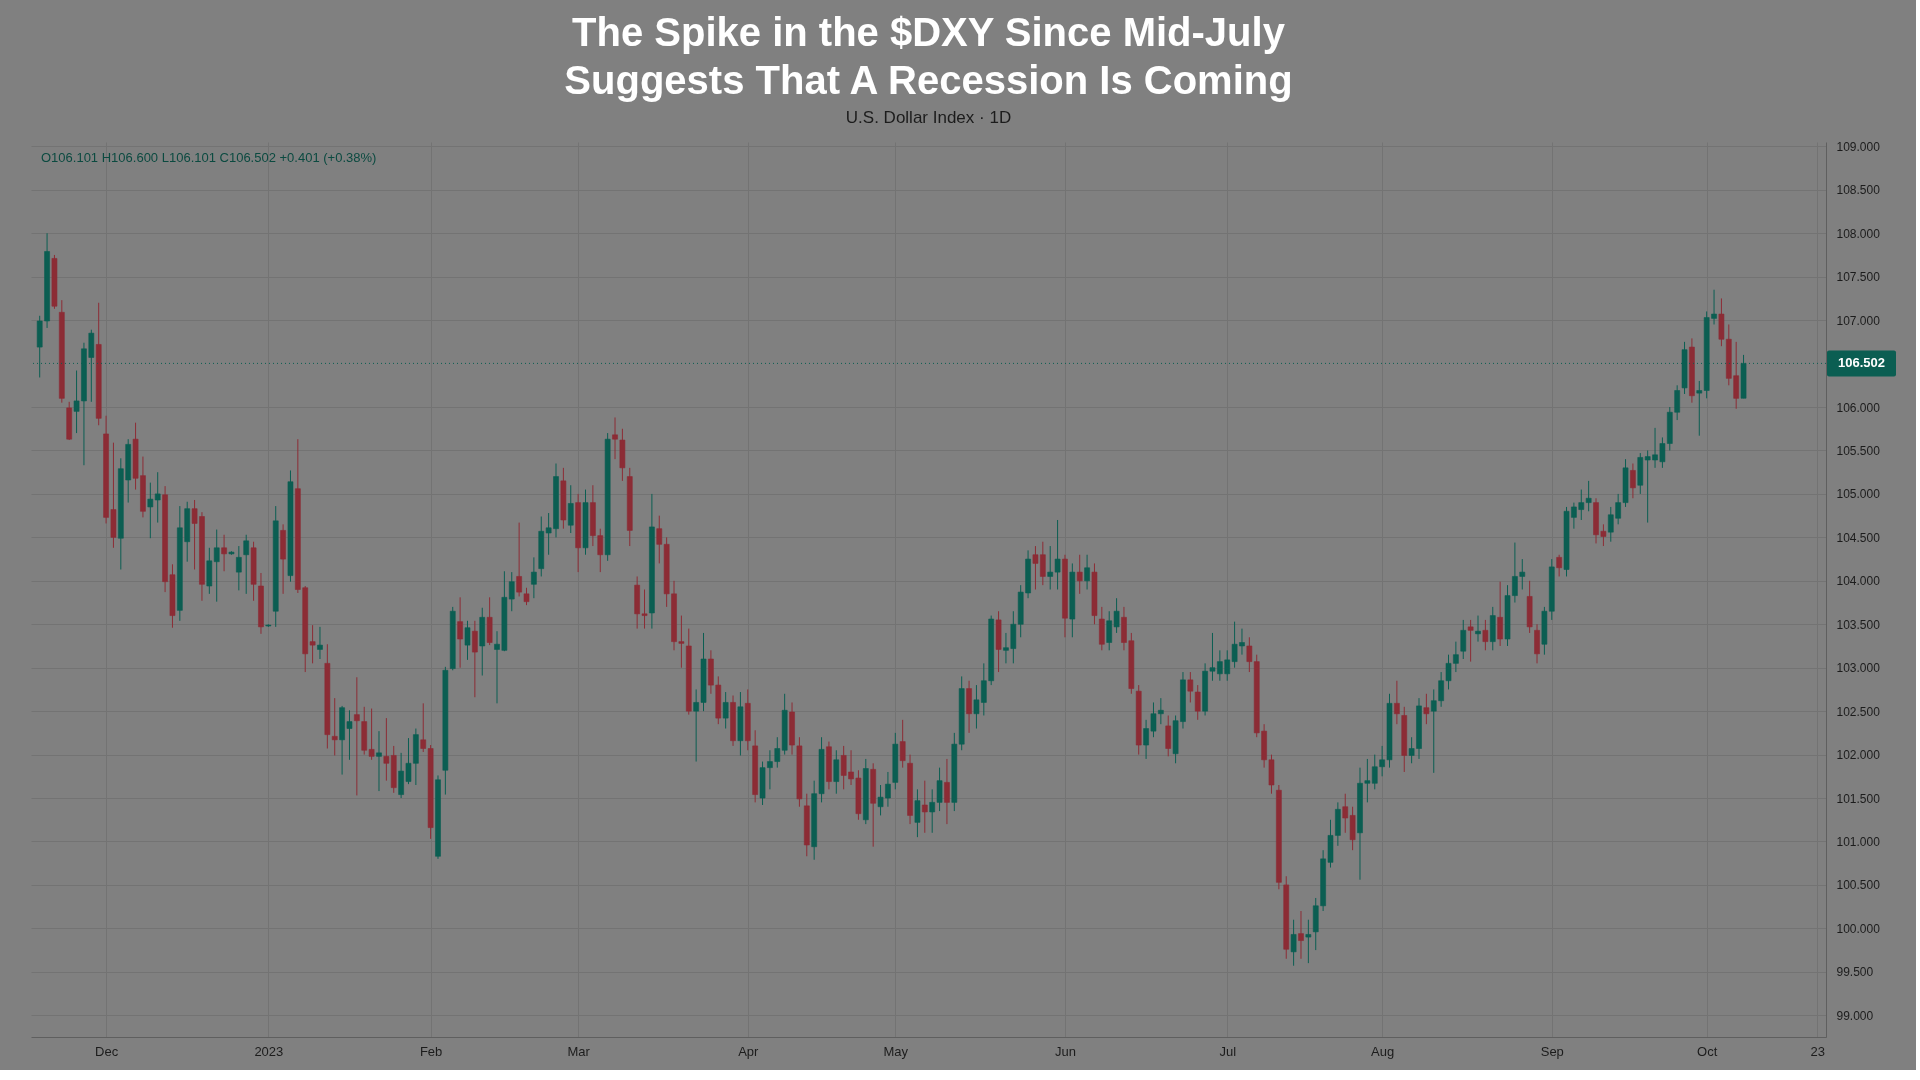 The height and width of the screenshot is (1080, 1920). I want to click on y-tick-label: 101.500, so click(1858, 798).